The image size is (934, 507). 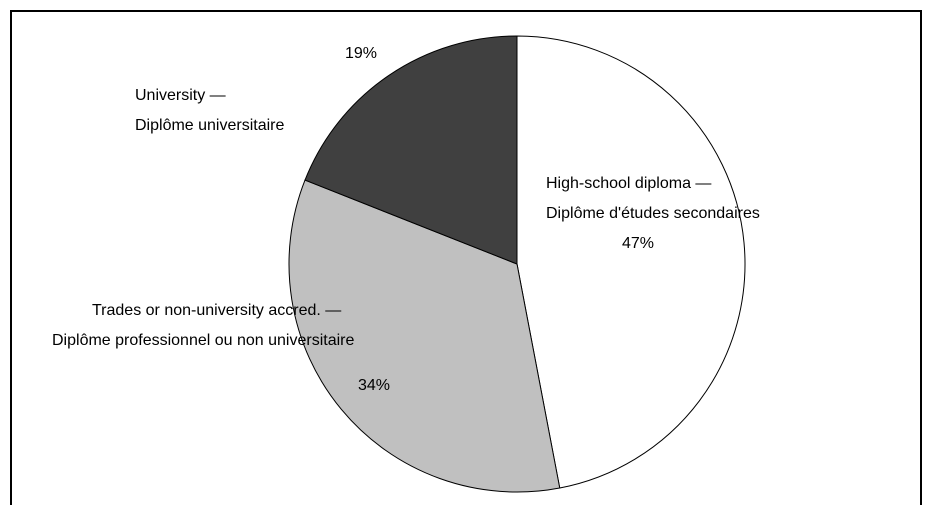 I want to click on slice-name-en-university: University —, so click(x=180, y=95).